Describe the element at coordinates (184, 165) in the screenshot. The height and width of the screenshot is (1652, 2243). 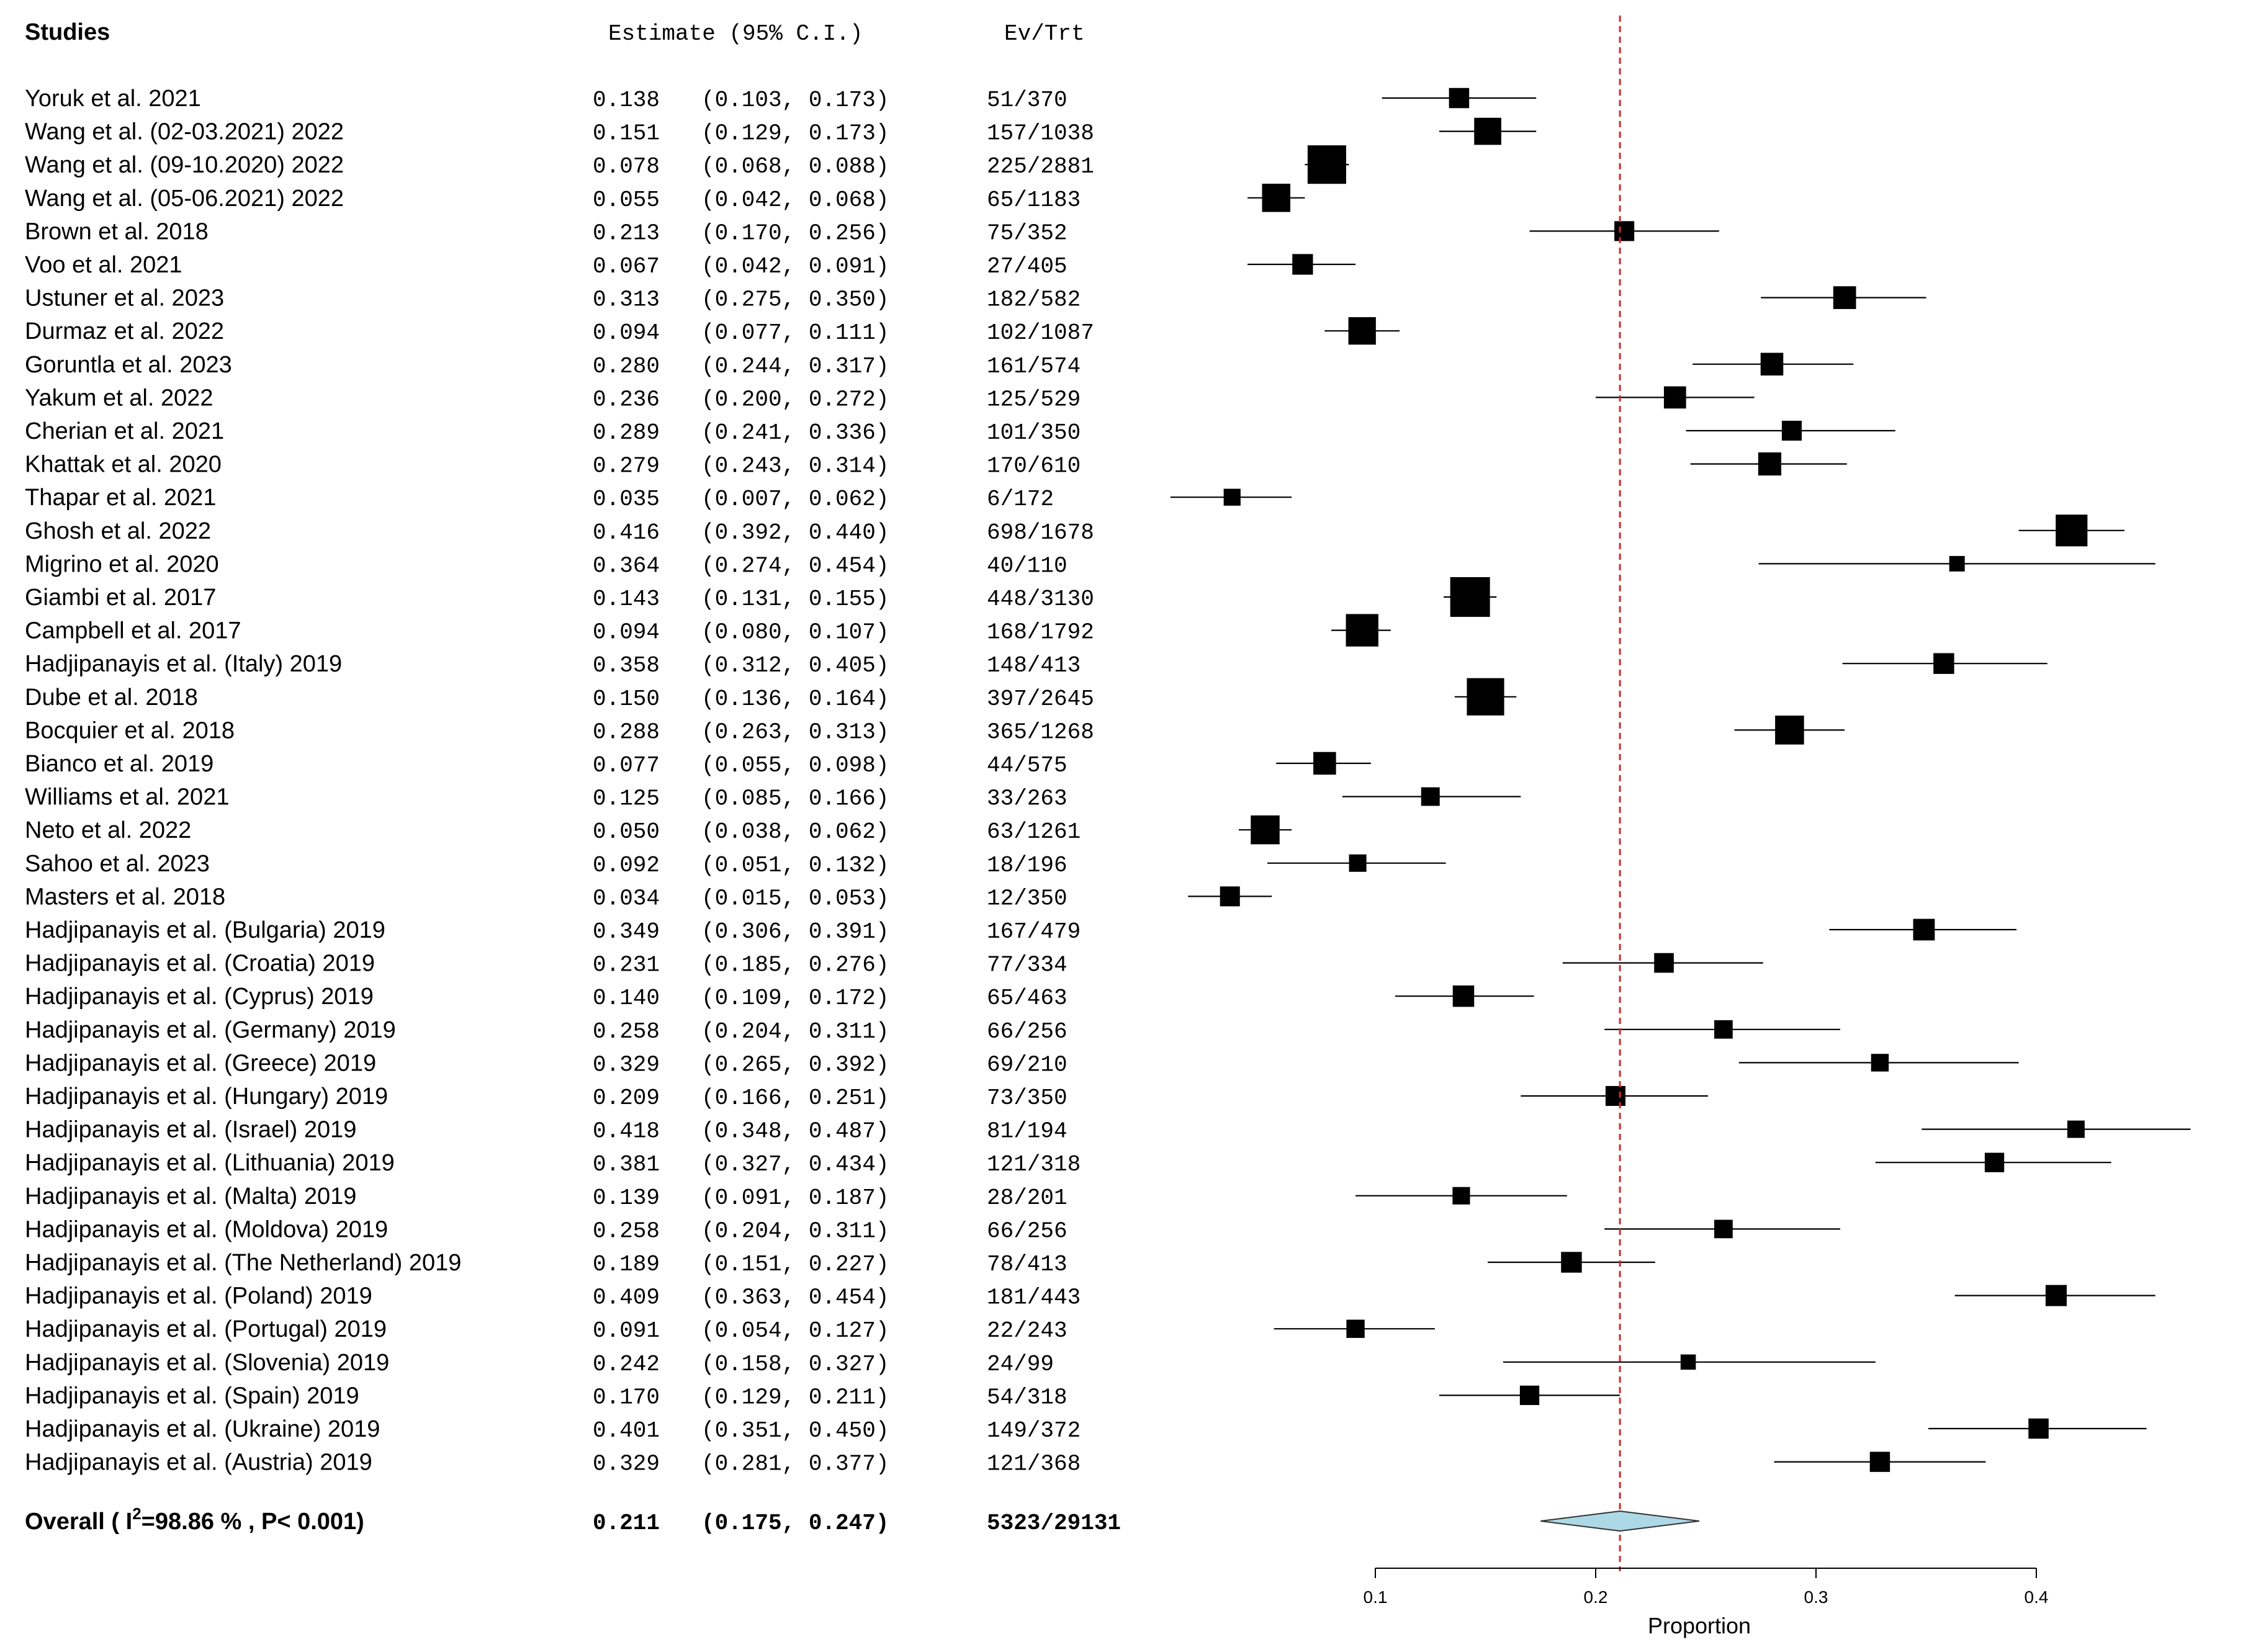
I see `study-label: Wang et al. (09-10.2020) 2022` at that location.